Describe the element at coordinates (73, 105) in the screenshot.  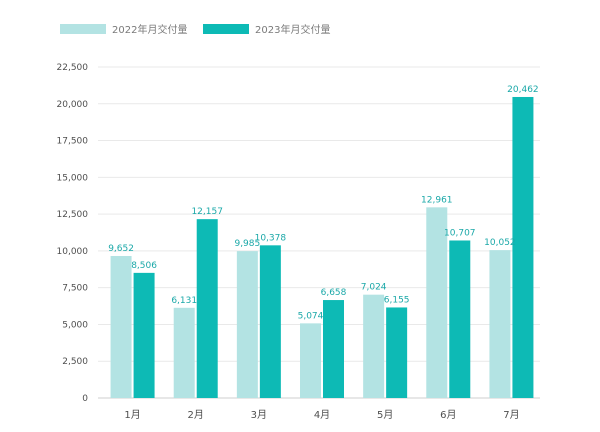
I see `y-tick-label: 20,000` at that location.